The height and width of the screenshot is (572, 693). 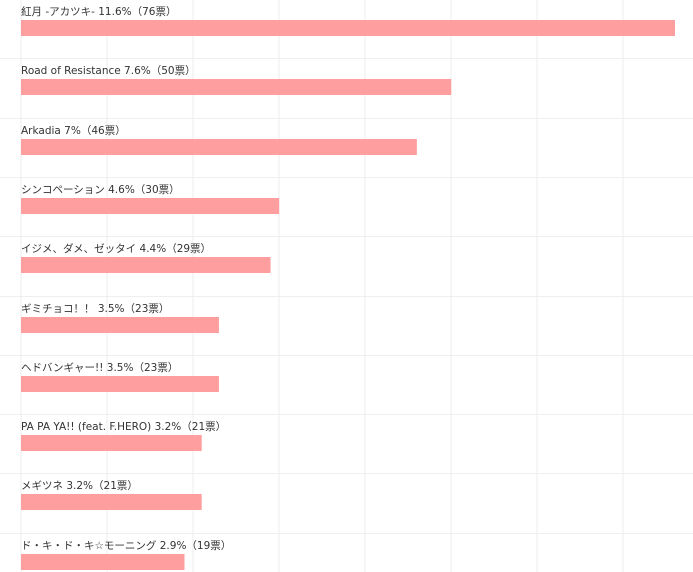 I want to click on bar-label: ヘドバンギャー!! 3.5%（23票）, so click(x=99, y=368).